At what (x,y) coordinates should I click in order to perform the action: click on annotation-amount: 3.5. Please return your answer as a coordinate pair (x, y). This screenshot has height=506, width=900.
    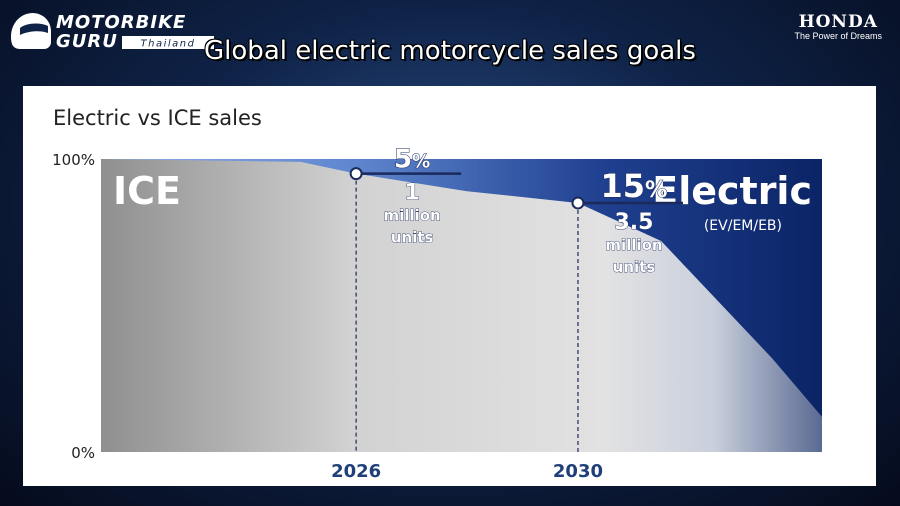
    Looking at the image, I should click on (633, 222).